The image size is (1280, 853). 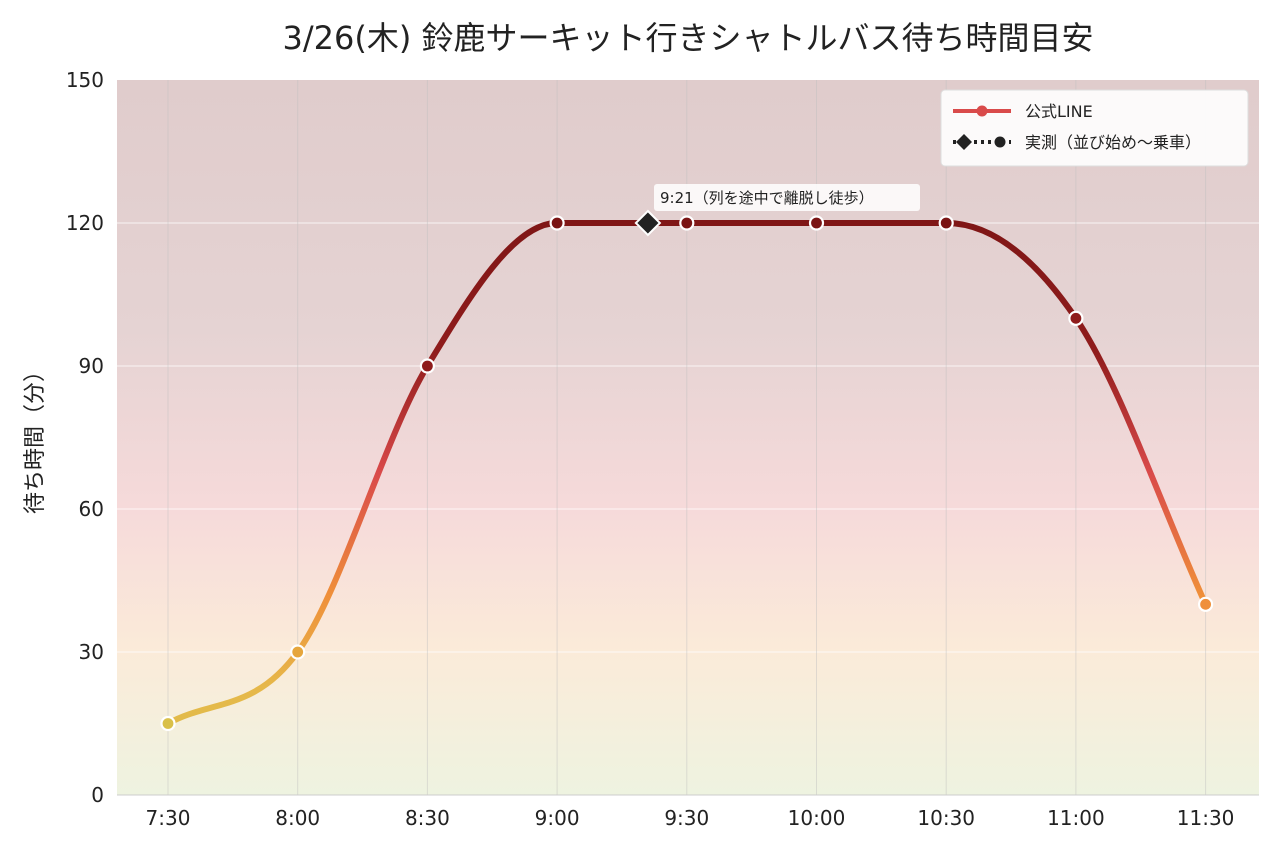 I want to click on annotation: 9:21（列を途中で離脱し徒歩）, so click(x=787, y=197).